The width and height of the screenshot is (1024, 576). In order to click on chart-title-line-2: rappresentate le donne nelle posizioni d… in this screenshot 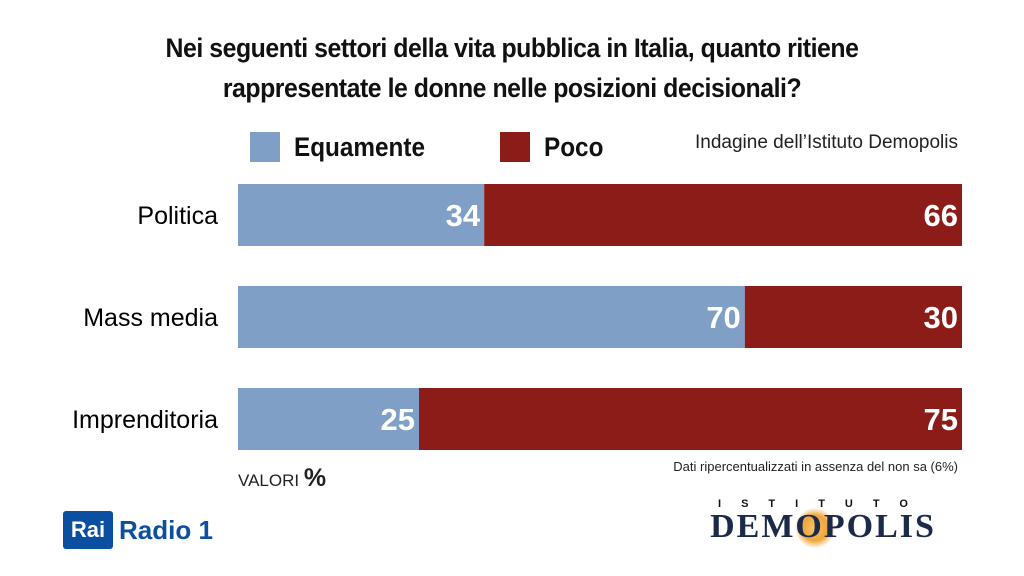, I will do `click(512, 88)`.